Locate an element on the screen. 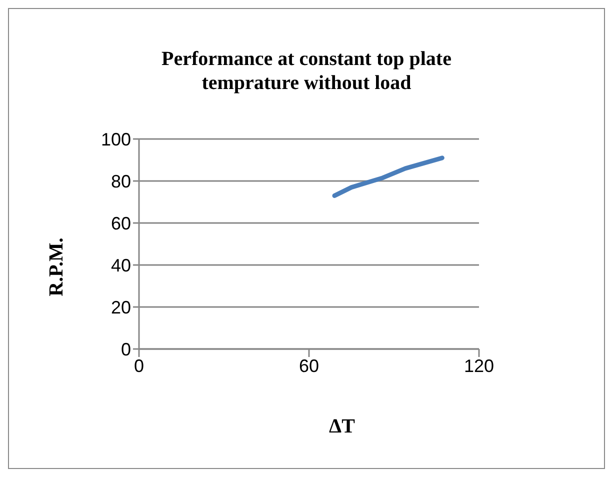 The image size is (613, 477). y-tick-label: 40 is located at coordinates (120, 265).